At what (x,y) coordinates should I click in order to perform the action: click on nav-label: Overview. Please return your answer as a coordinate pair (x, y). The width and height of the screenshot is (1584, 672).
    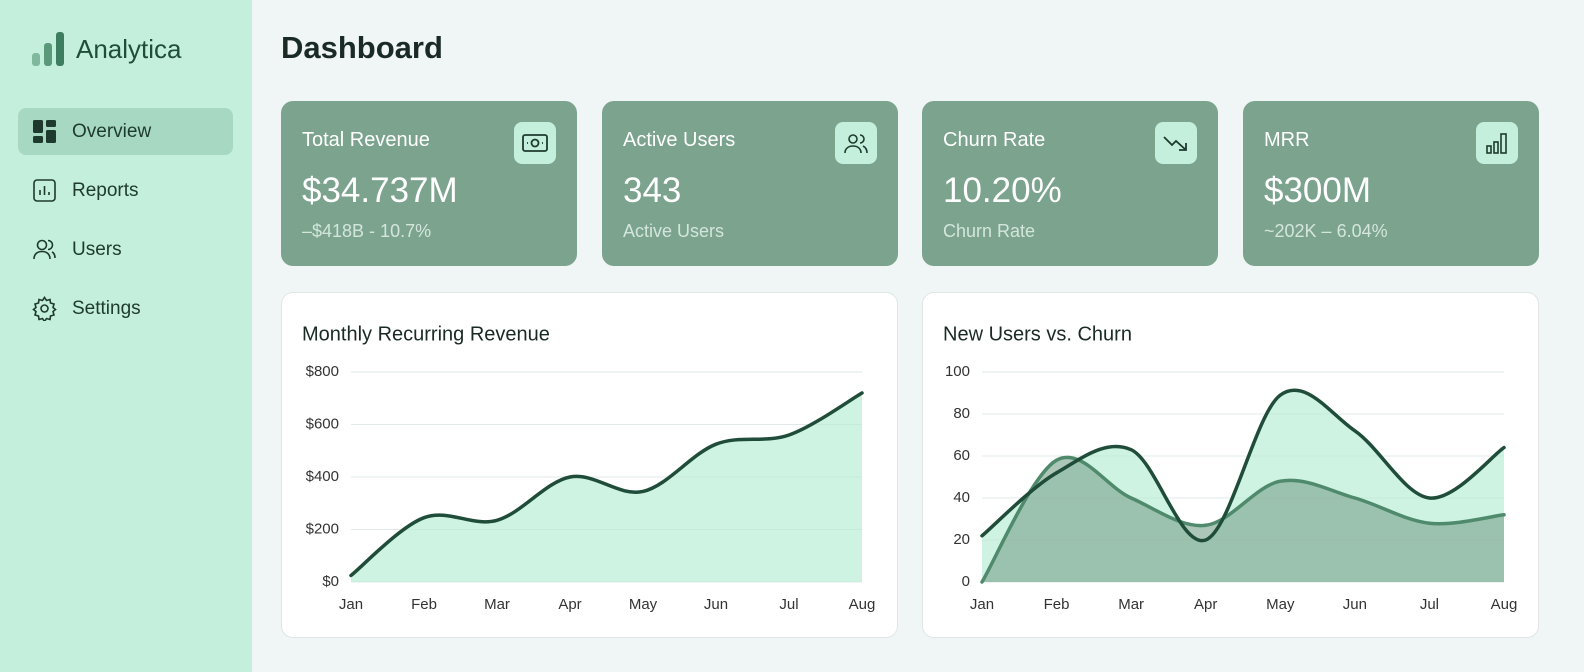
    Looking at the image, I should click on (112, 131).